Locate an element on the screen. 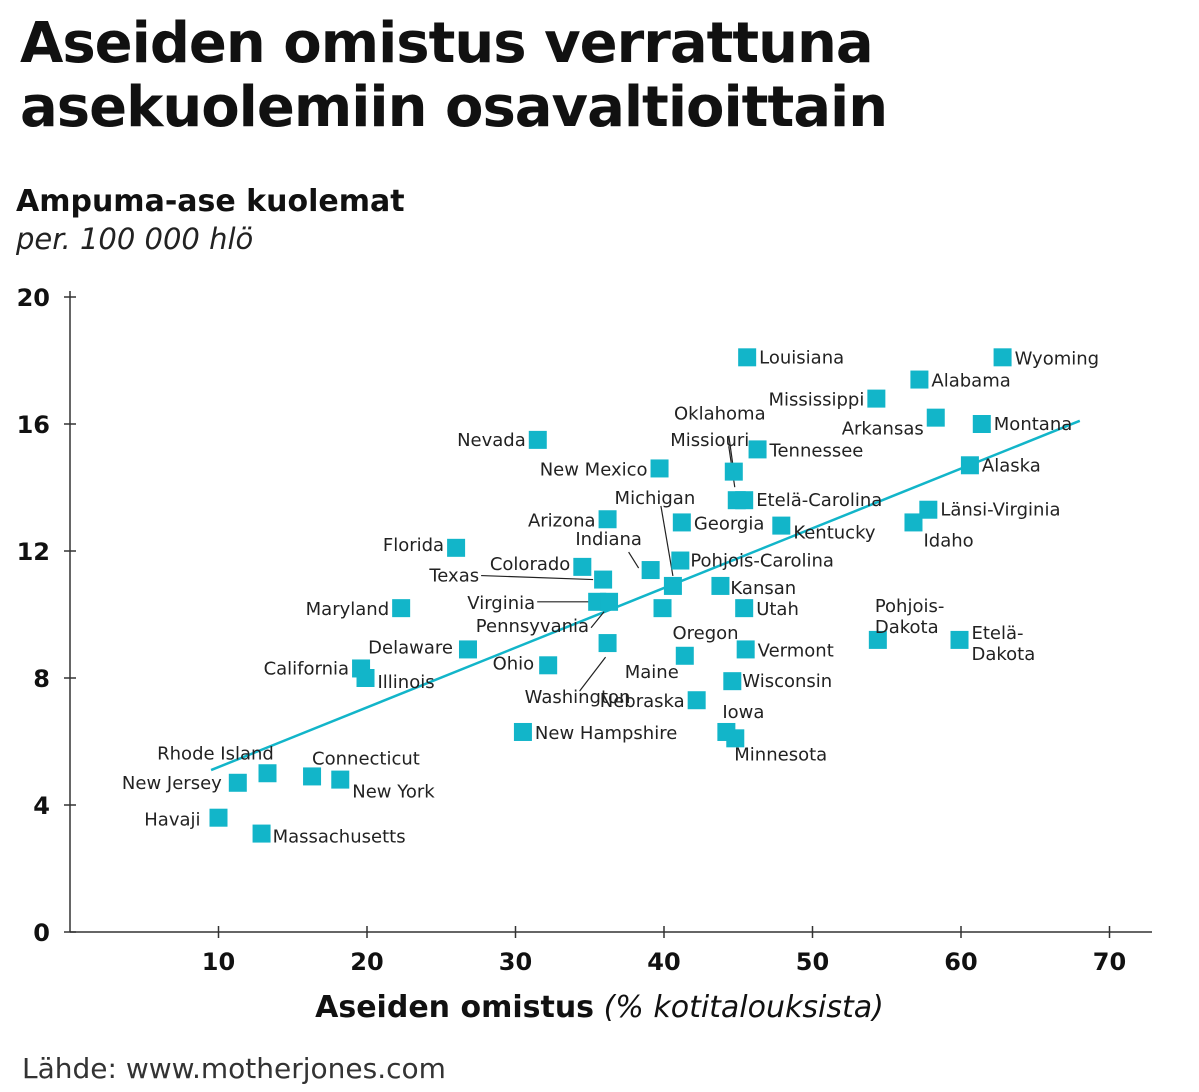  label-rhode-island: Rhode Island is located at coordinates (215, 753).